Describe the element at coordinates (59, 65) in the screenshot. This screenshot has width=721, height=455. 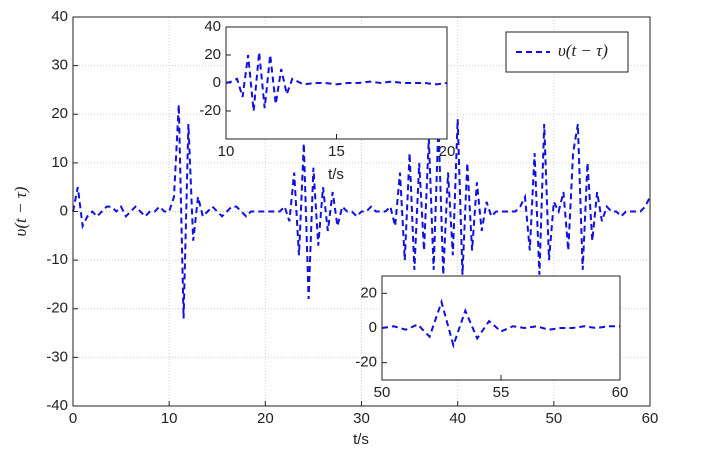
I see `y-tick-label: 30` at that location.